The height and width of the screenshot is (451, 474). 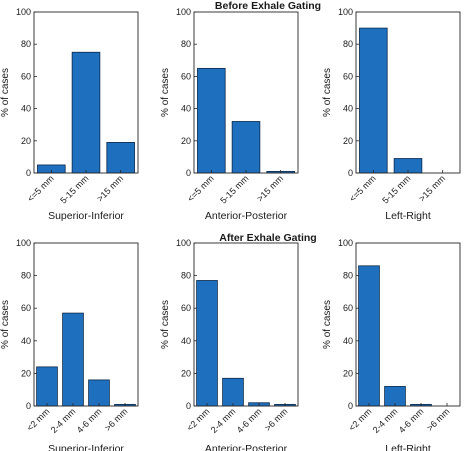 I want to click on row-title-after: After Exhale Gating, so click(x=267, y=238).